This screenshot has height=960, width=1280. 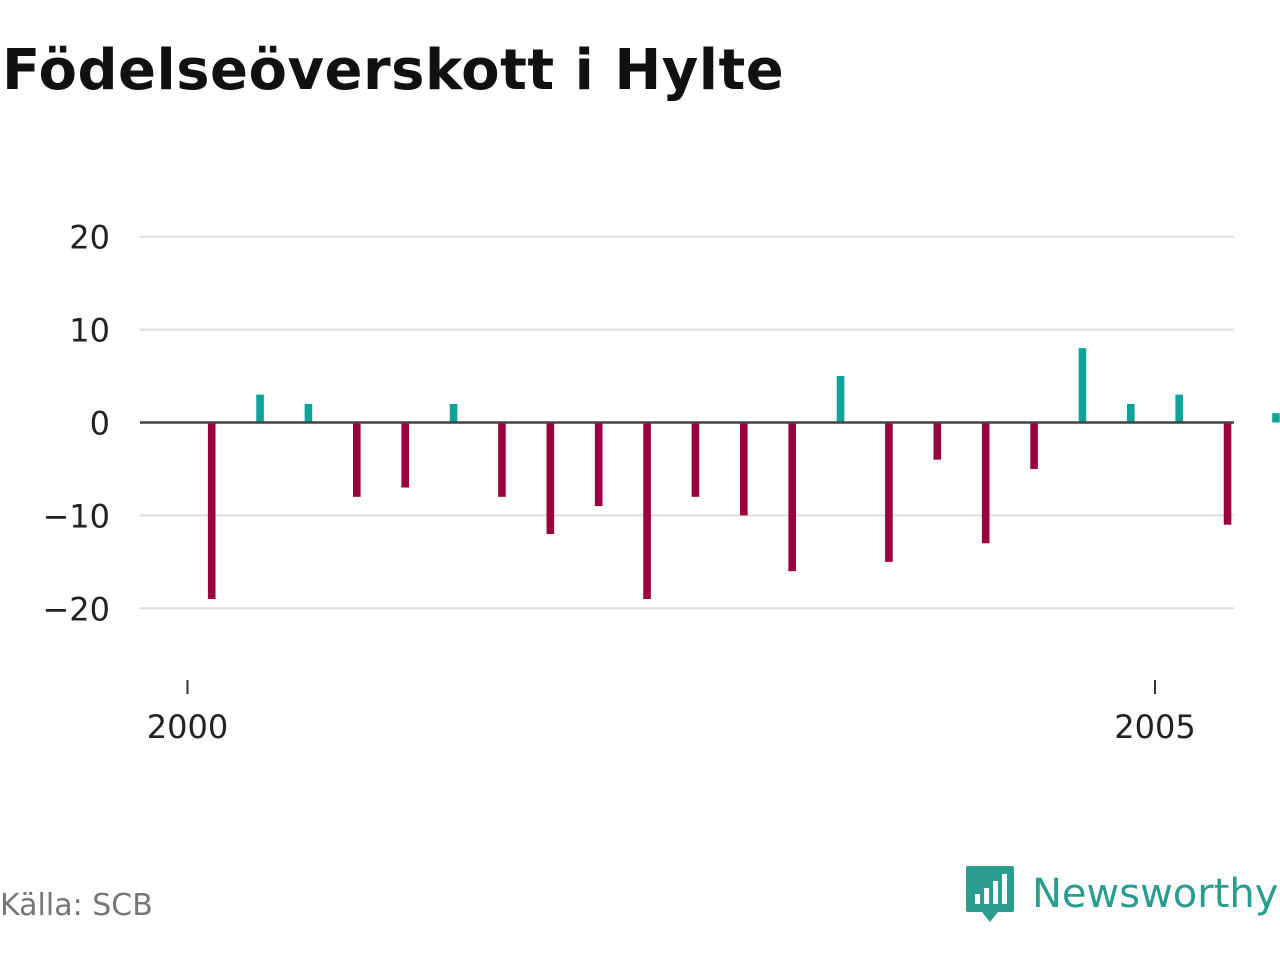 I want to click on newsworthy-logo-icon, so click(x=990, y=894).